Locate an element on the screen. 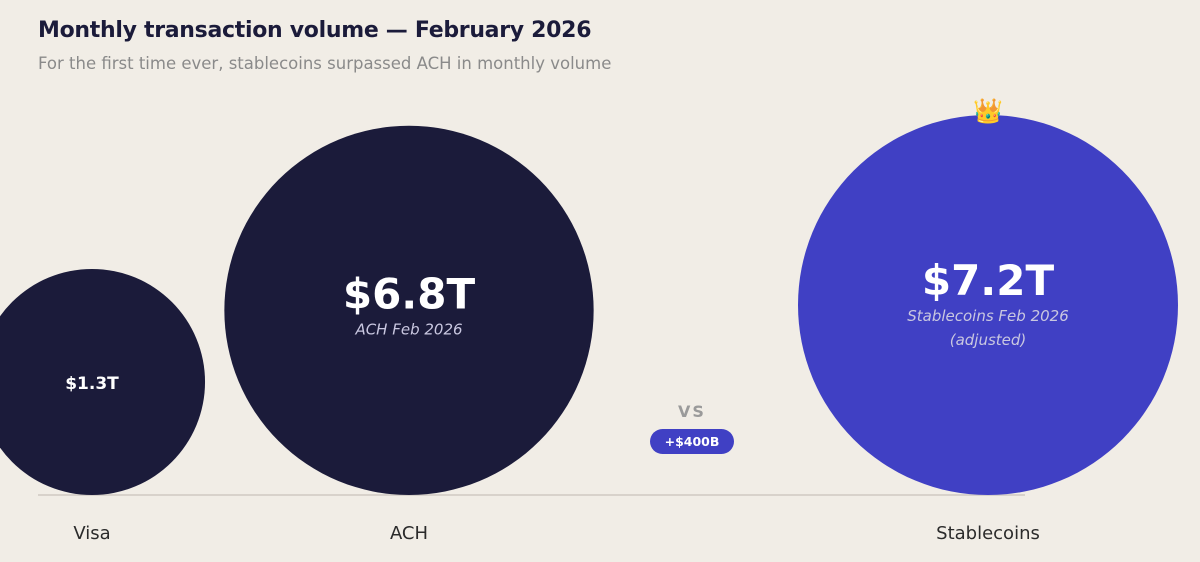 The height and width of the screenshot is (562, 1200). difference-badge is located at coordinates (692, 441).